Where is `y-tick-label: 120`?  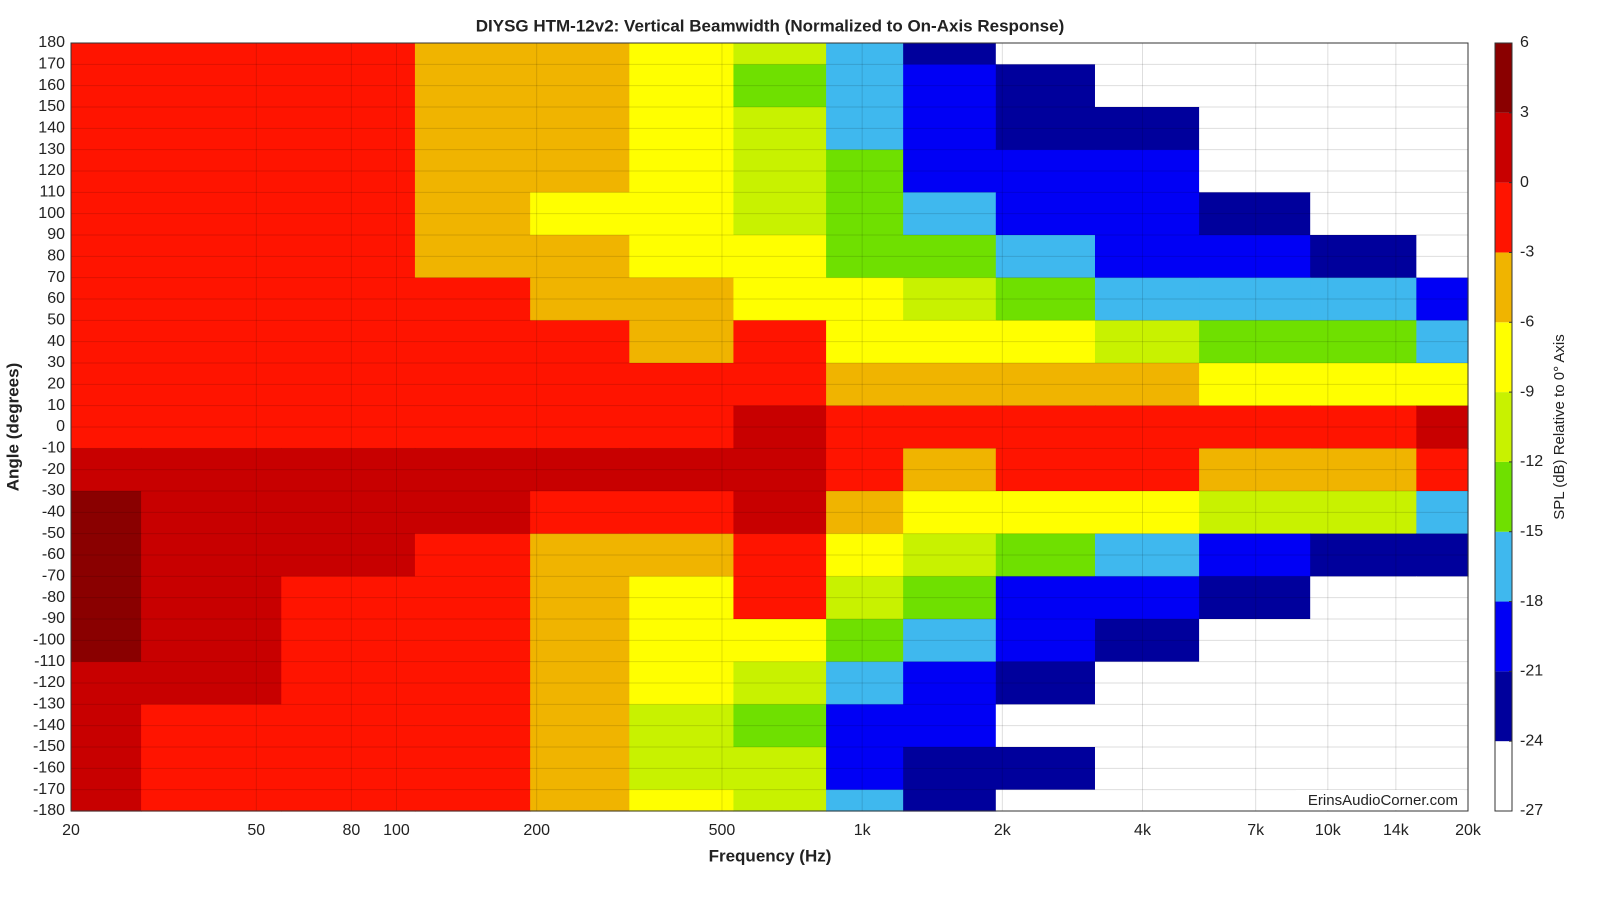 y-tick-label: 120 is located at coordinates (51, 170).